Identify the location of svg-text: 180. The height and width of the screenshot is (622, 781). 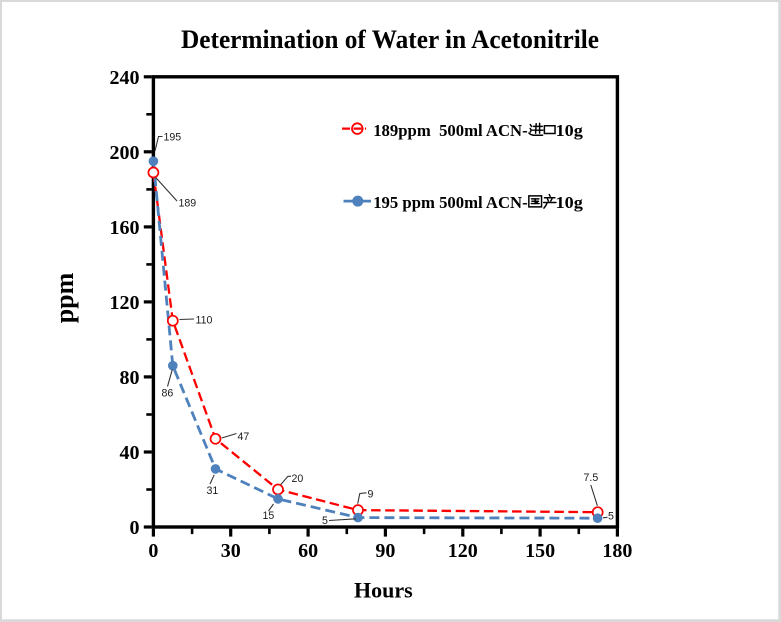
(617, 551).